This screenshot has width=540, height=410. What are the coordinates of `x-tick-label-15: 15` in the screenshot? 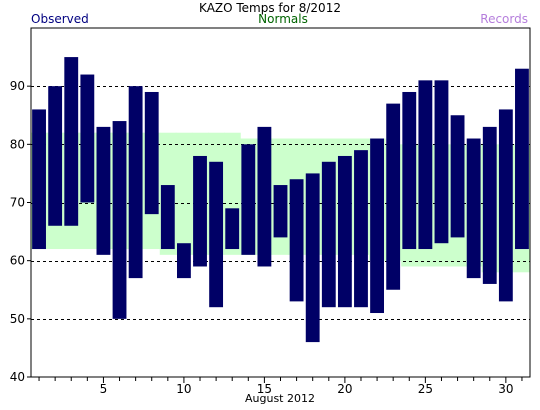 It's located at (264, 389).